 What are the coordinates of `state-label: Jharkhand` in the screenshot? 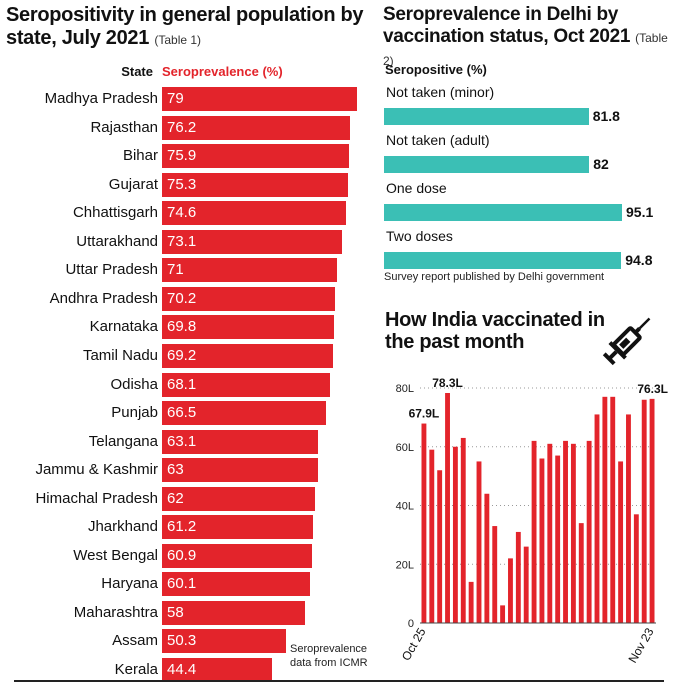 It's located at (122, 527).